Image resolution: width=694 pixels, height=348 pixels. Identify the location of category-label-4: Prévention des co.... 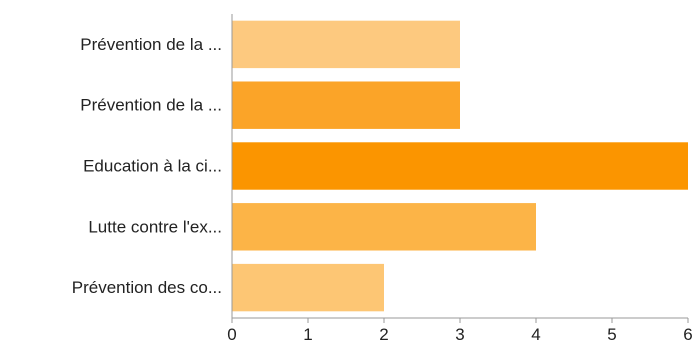
(147, 287).